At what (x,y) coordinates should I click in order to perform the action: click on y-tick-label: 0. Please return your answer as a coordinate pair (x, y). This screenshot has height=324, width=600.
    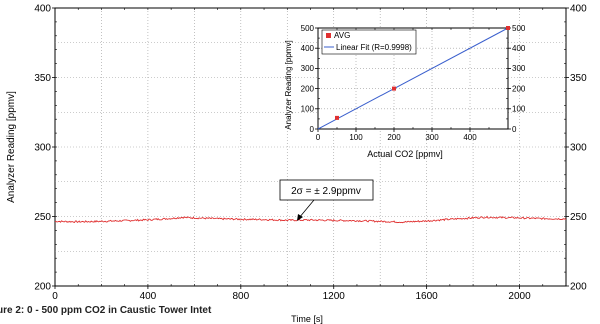
    Looking at the image, I should click on (312, 129).